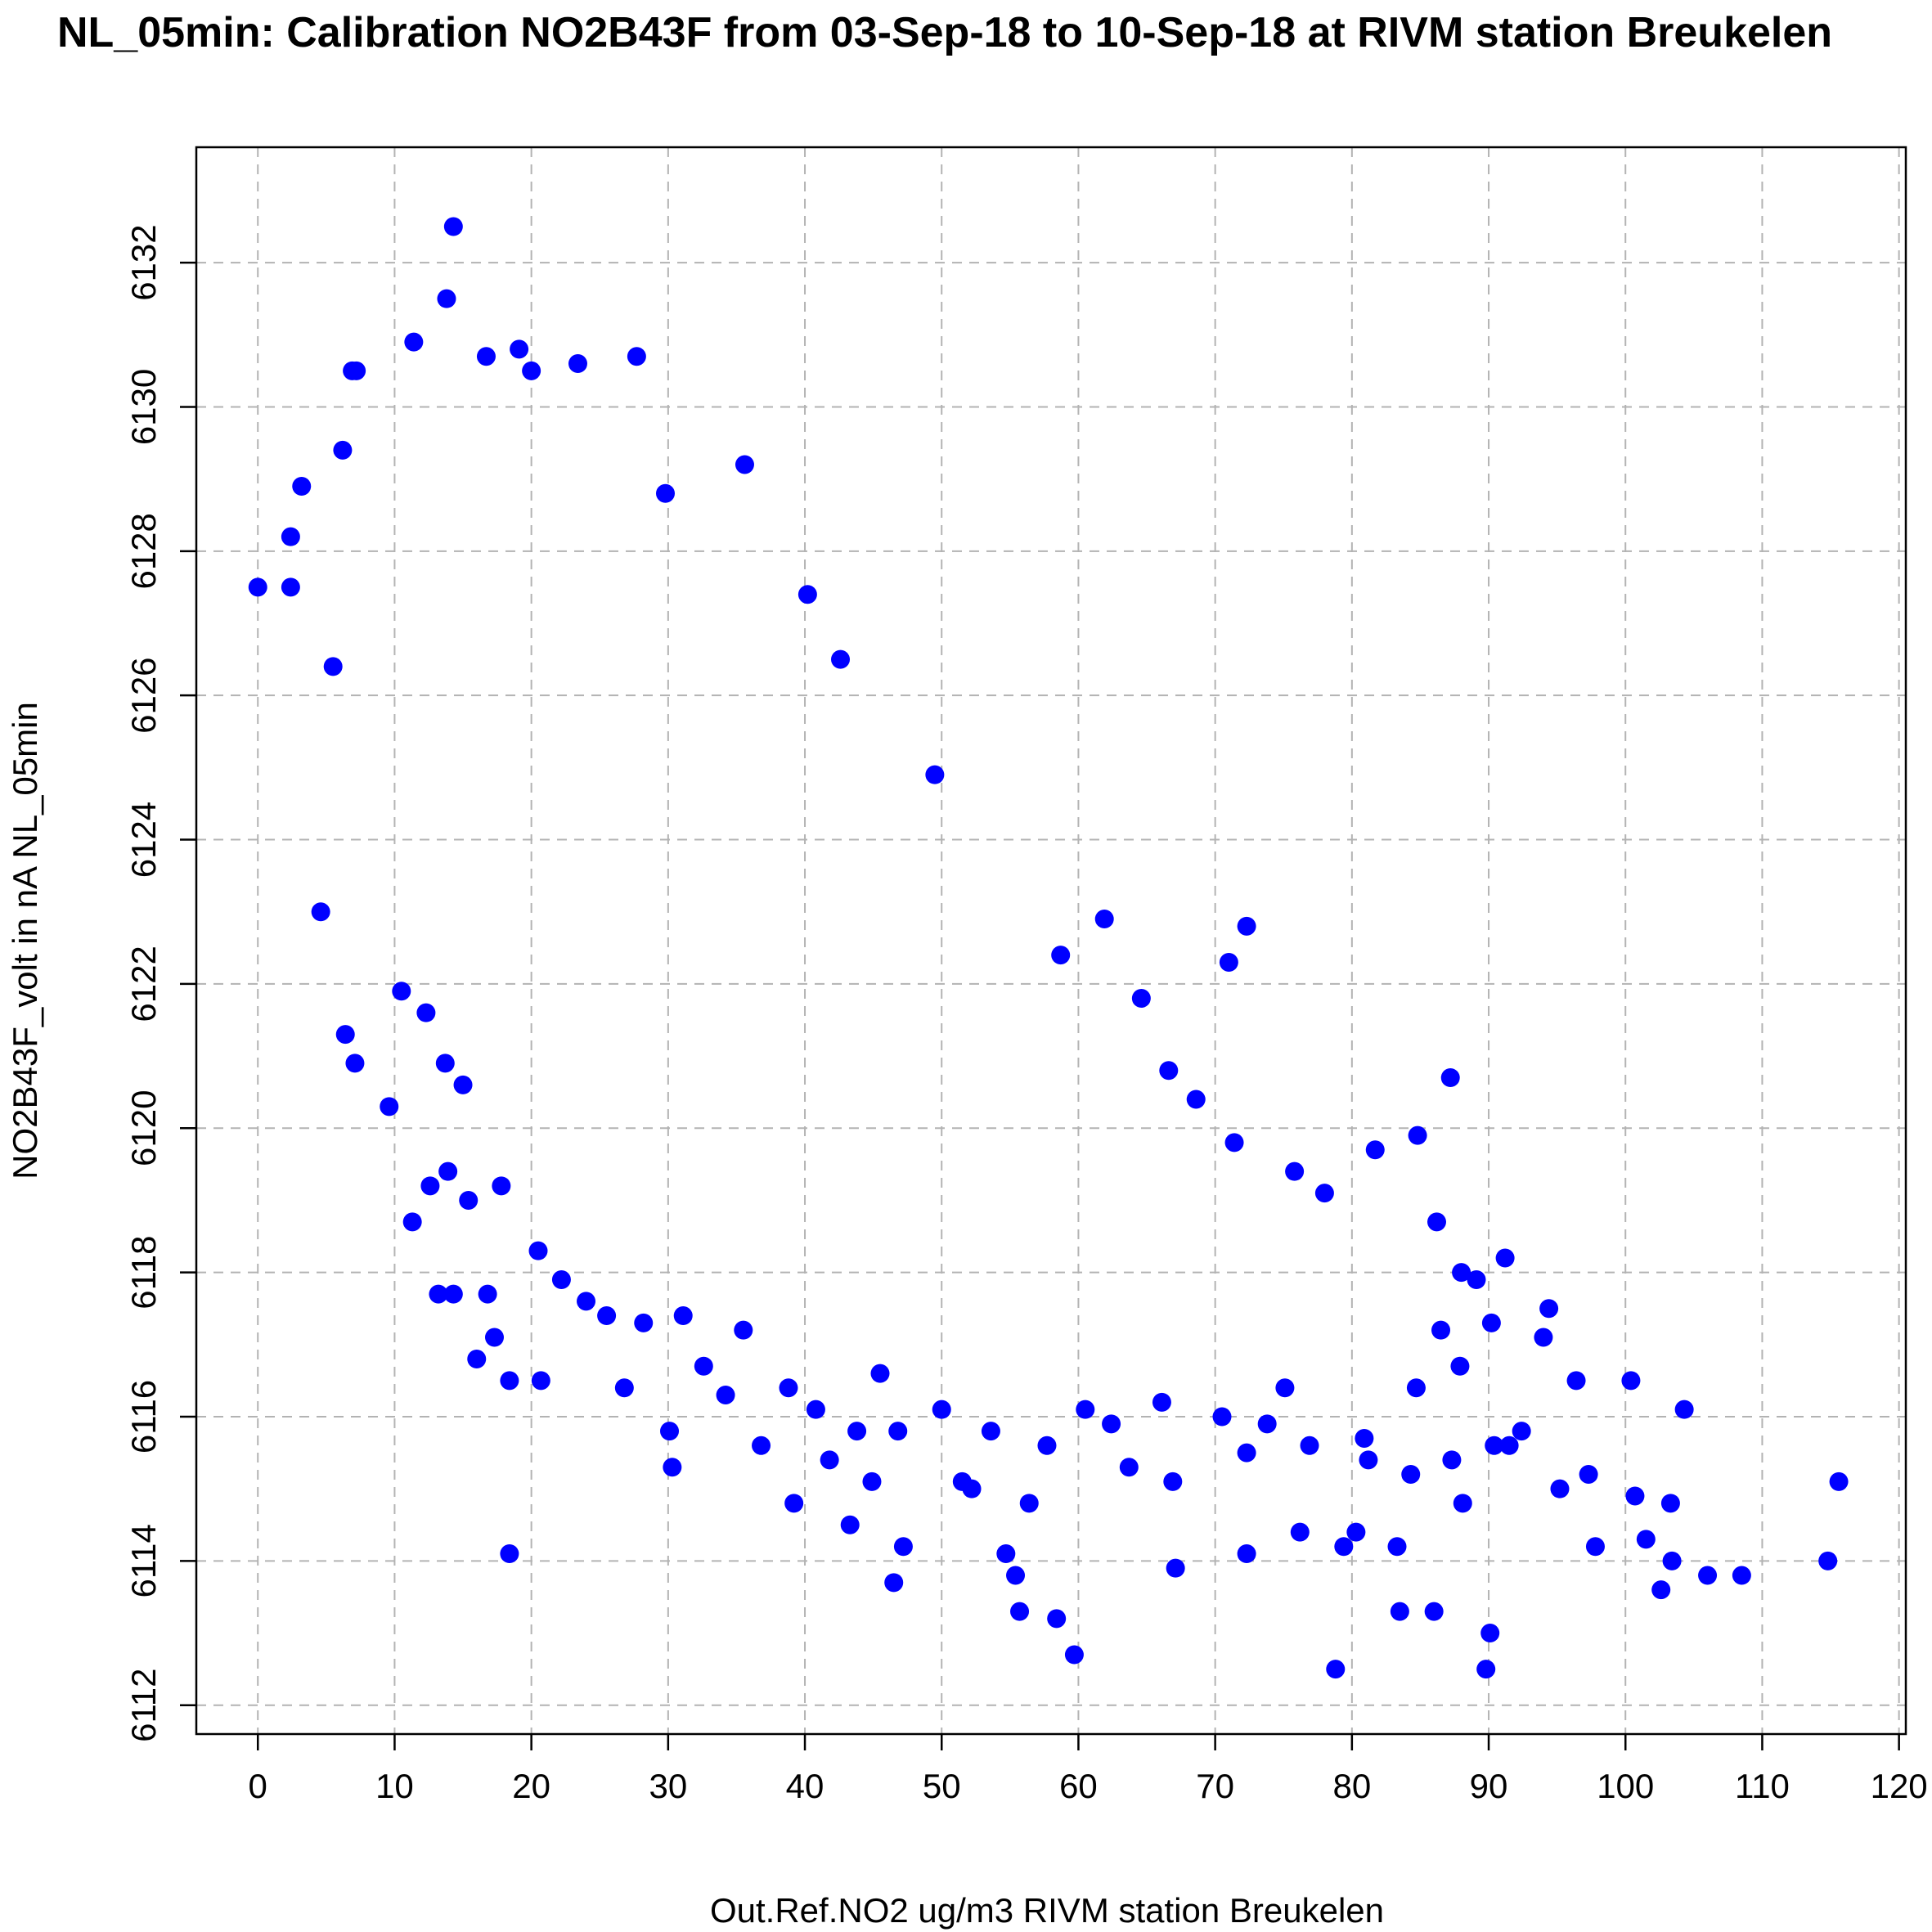  Describe the element at coordinates (144, 407) in the screenshot. I see `y-tick-label: 6130` at that location.